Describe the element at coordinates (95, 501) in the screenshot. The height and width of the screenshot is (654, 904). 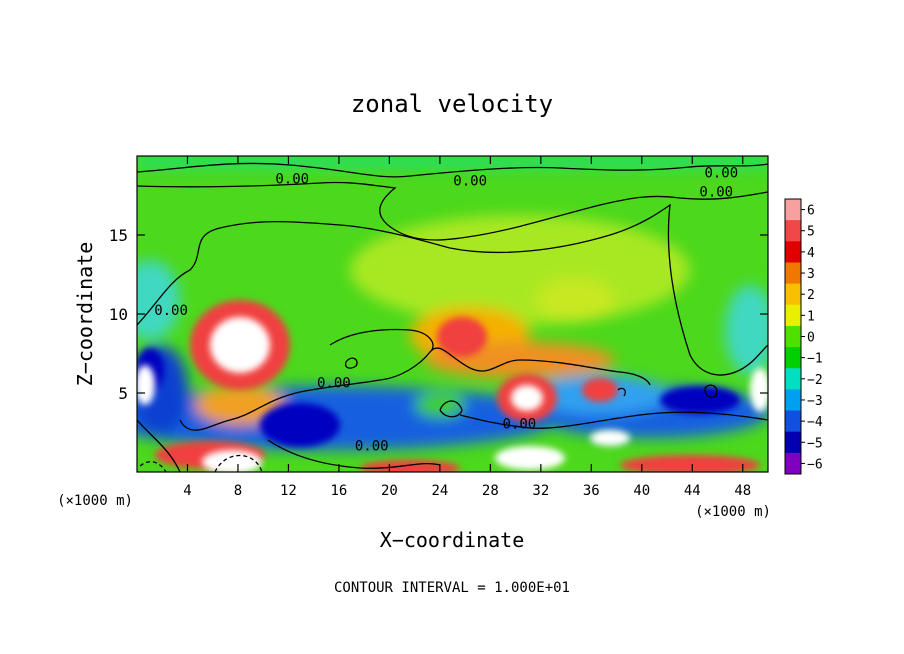
I see `x-units-left: (×1000 m)` at that location.